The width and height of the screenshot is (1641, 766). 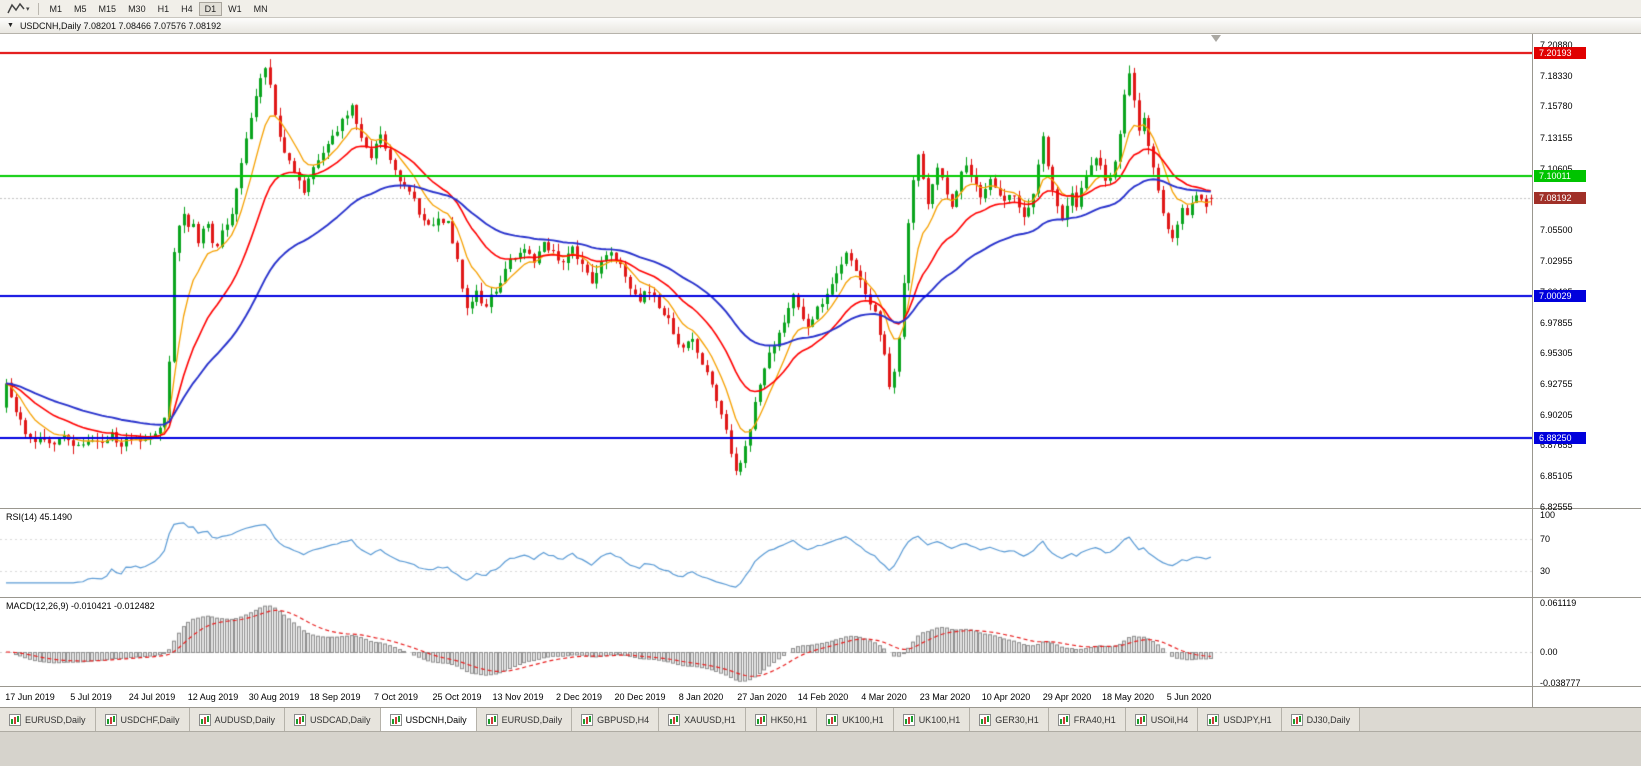 I want to click on date-axis-label: 4 Mar 2020, so click(x=884, y=697).